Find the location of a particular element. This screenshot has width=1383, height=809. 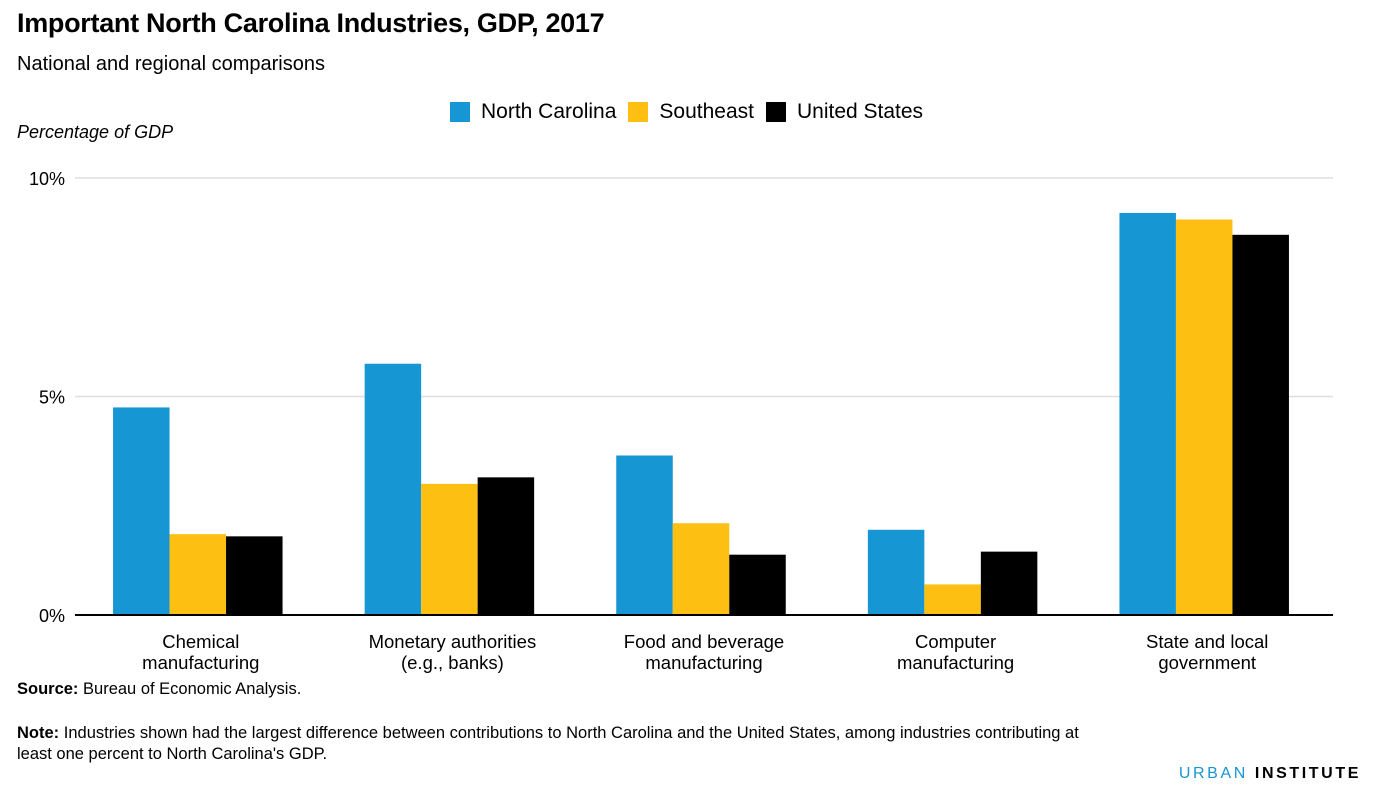

bar-southeast-state-and-local is located at coordinates (1204, 417).